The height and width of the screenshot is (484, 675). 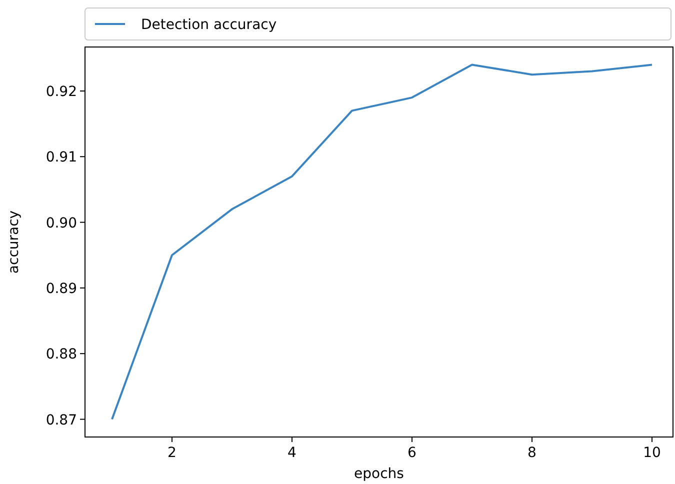 I want to click on y-axis-title: accuracy, so click(x=14, y=242).